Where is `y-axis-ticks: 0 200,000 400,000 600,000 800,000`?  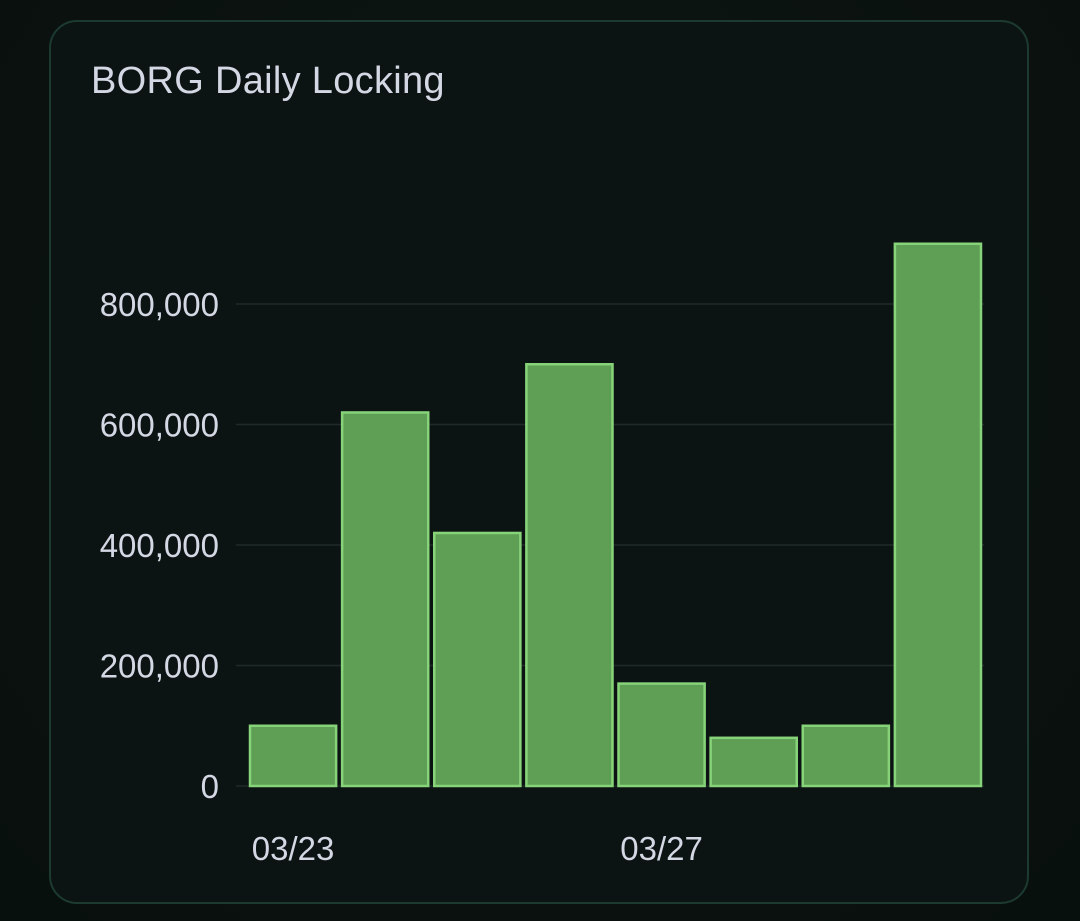
y-axis-ticks: 0 200,000 400,000 600,000 800,000 is located at coordinates (159, 545).